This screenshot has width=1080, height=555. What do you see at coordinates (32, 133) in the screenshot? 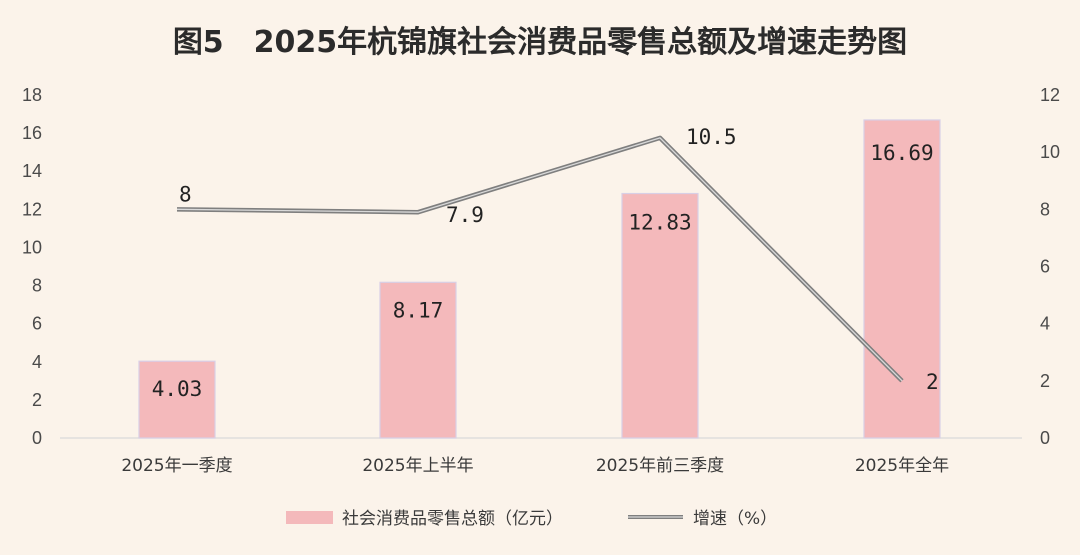
I see `left-axis-tick-label: 16` at bounding box center [32, 133].